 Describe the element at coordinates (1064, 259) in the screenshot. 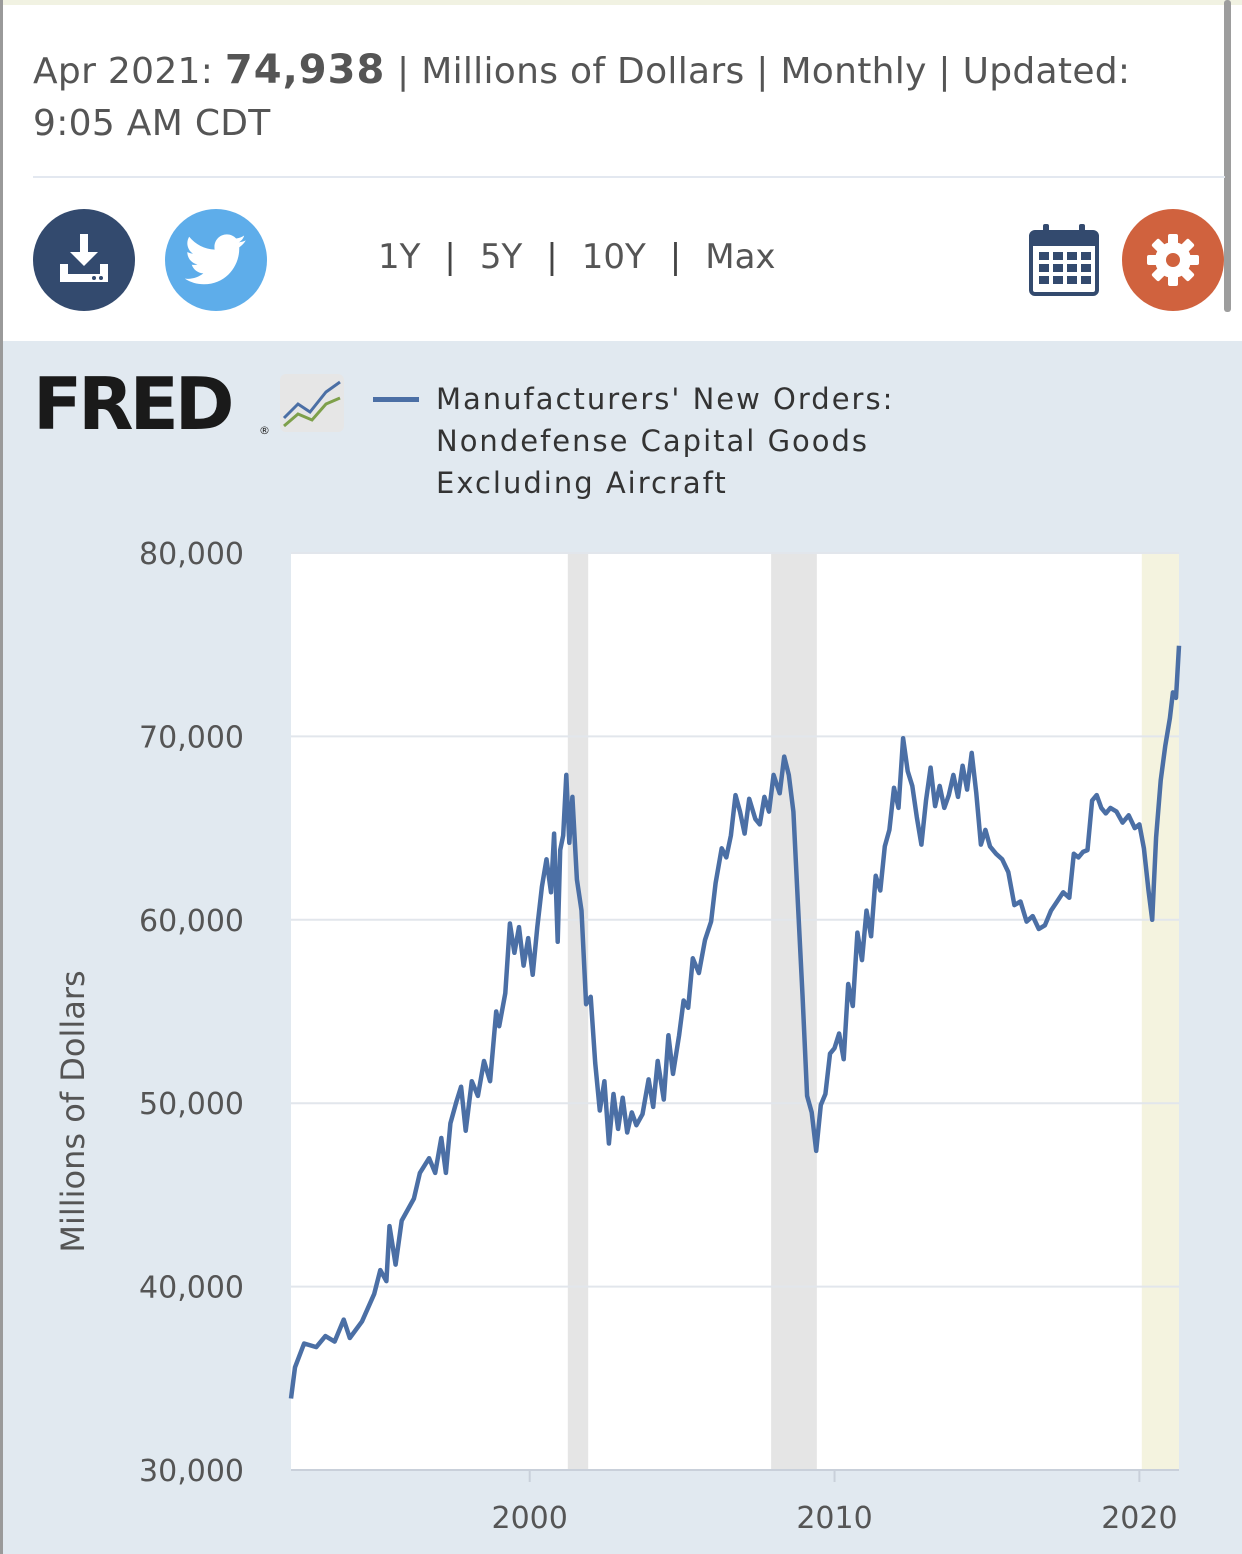

I see `calendar-icon` at that location.